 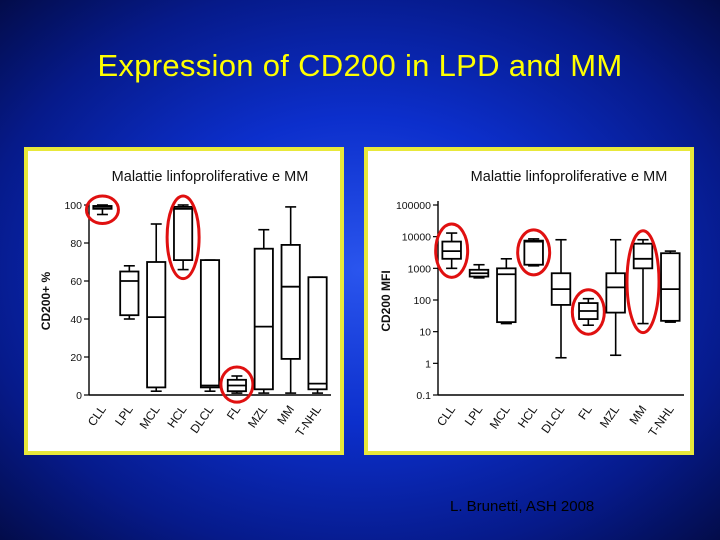 I want to click on y-tick-label: 20, so click(x=76, y=358).